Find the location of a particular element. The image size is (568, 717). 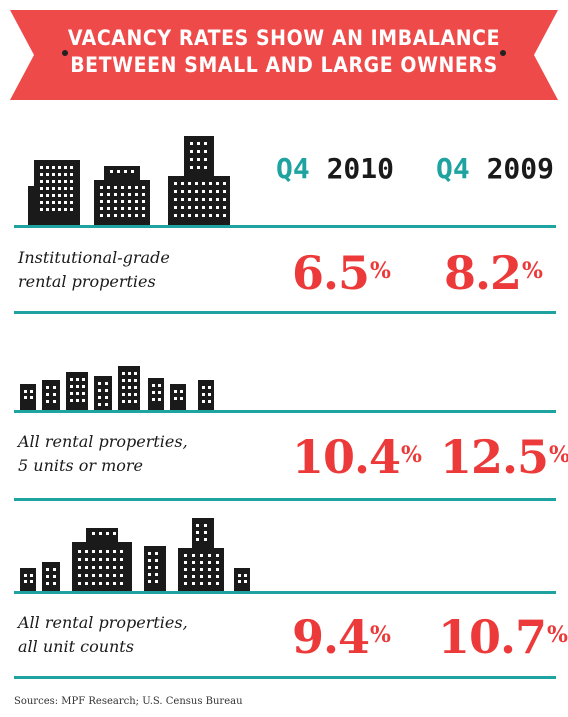

value-all-units-2010: 9.4% is located at coordinates (341, 637).